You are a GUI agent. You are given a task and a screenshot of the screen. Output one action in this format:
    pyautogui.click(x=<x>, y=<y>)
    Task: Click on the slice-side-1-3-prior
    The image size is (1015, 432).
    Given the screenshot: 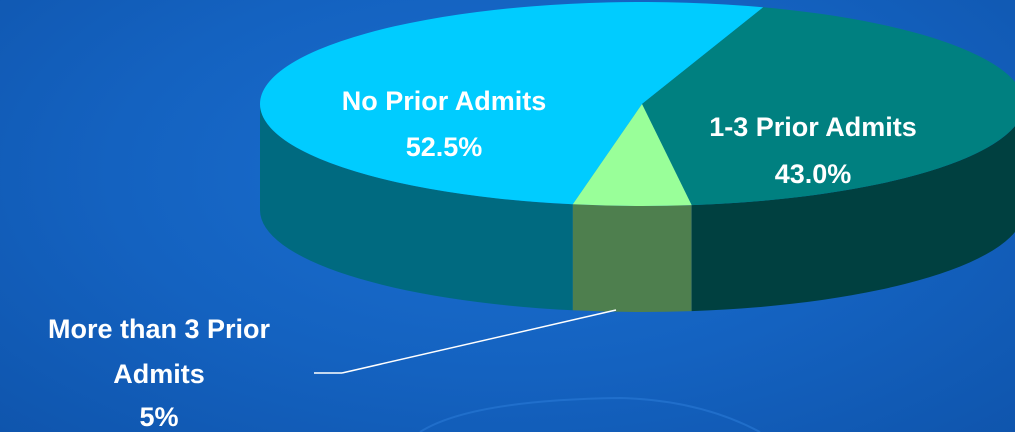 What is the action you would take?
    pyautogui.click(x=853, y=218)
    